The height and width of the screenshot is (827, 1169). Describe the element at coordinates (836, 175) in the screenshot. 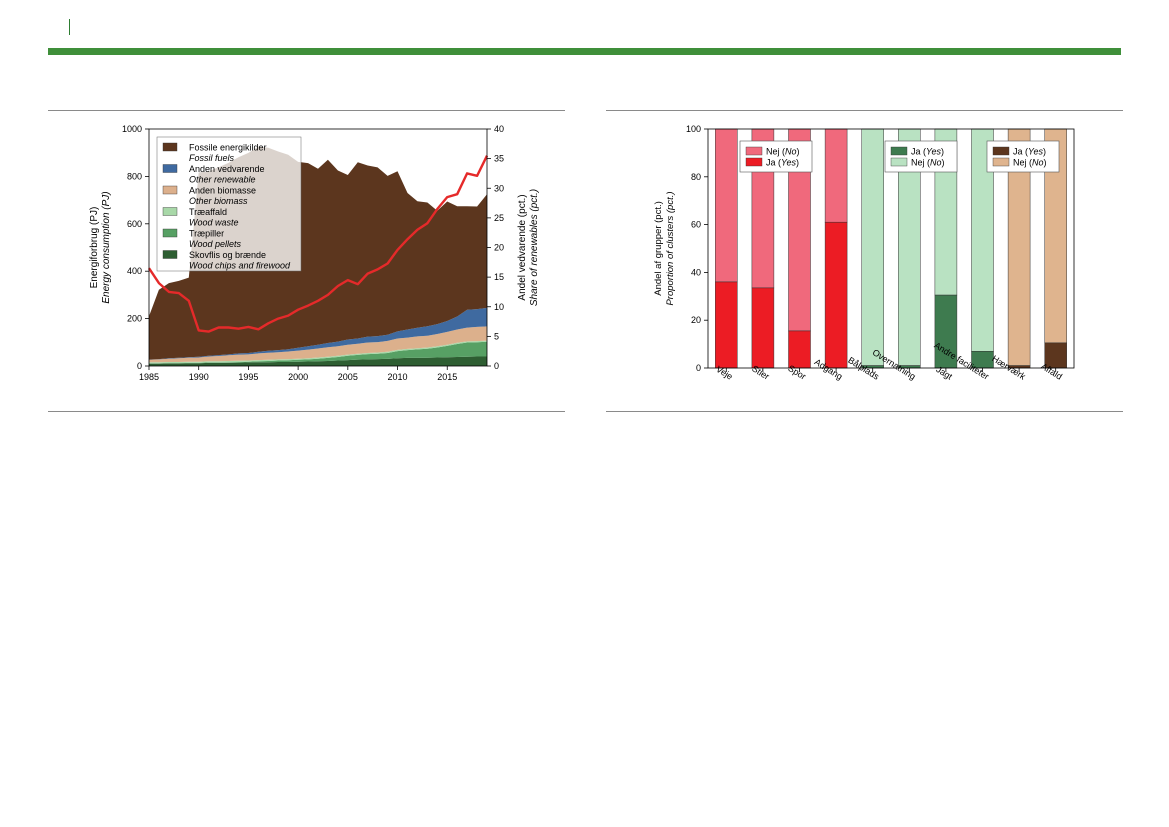

I see `bar-no-adgang` at that location.